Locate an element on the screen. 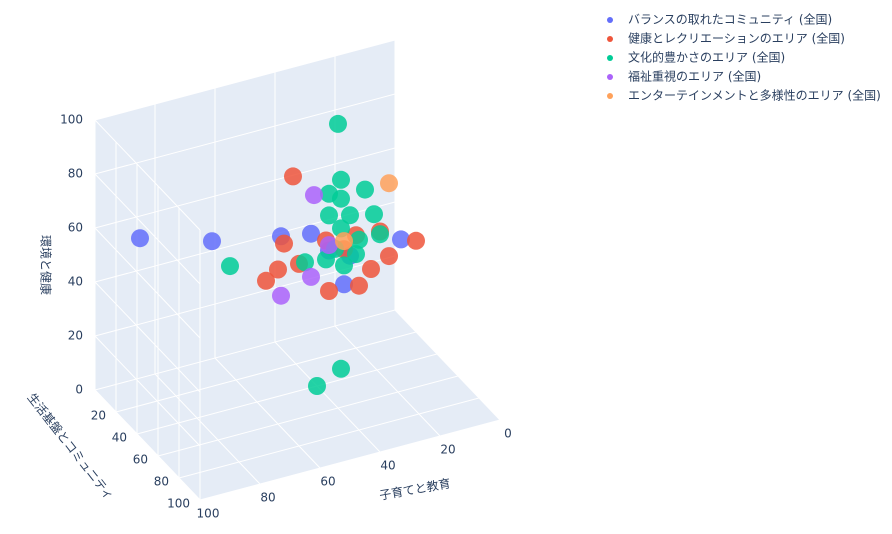 The height and width of the screenshot is (534, 892). x-axis-title: 子育てと教育 is located at coordinates (415, 488).